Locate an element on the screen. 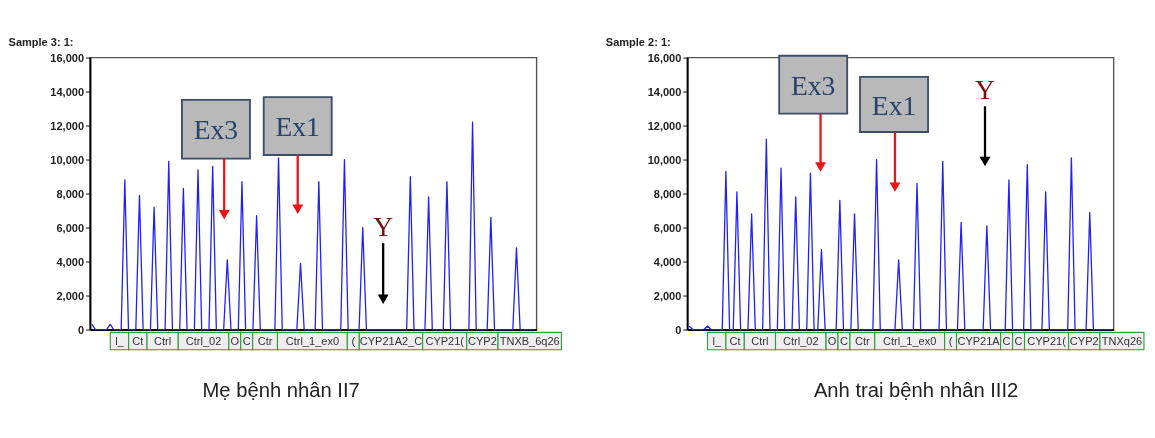 The image size is (1155, 438). text: Mẹ bệnh nhân II7 is located at coordinates (281, 389).